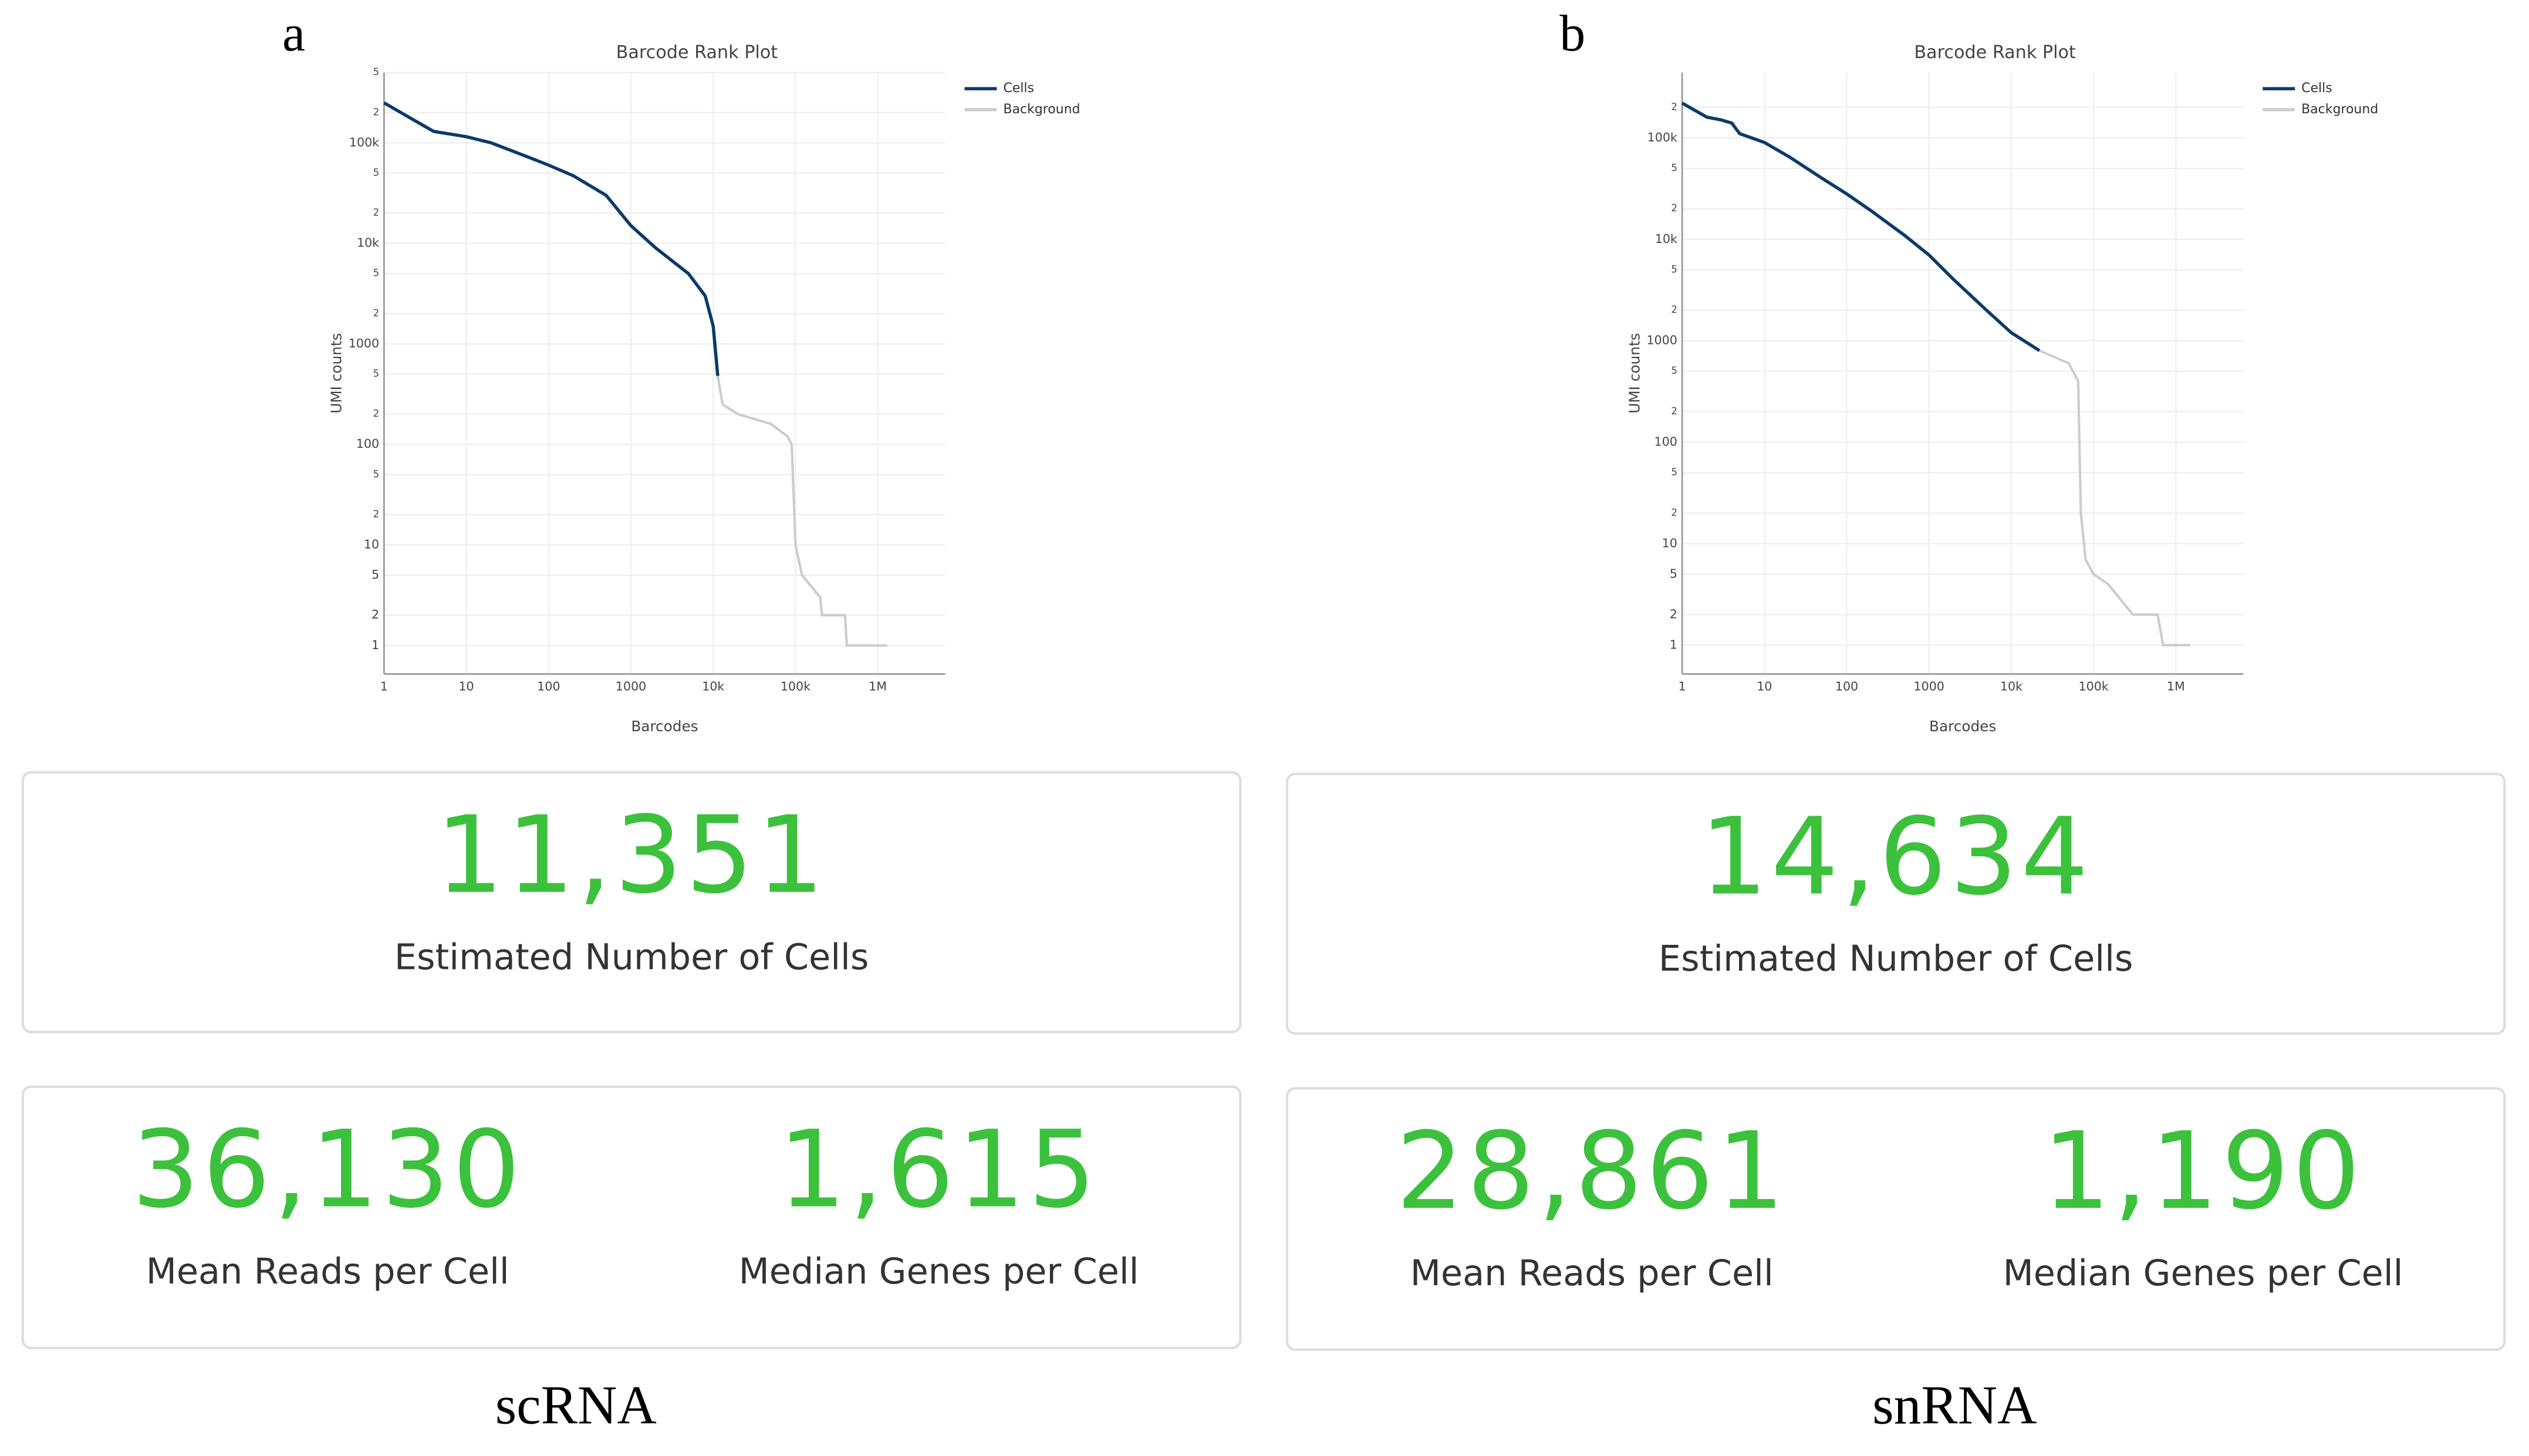 The width and height of the screenshot is (2529, 1456). What do you see at coordinates (327, 1169) in the screenshot?
I see `metric-value: 36,130` at bounding box center [327, 1169].